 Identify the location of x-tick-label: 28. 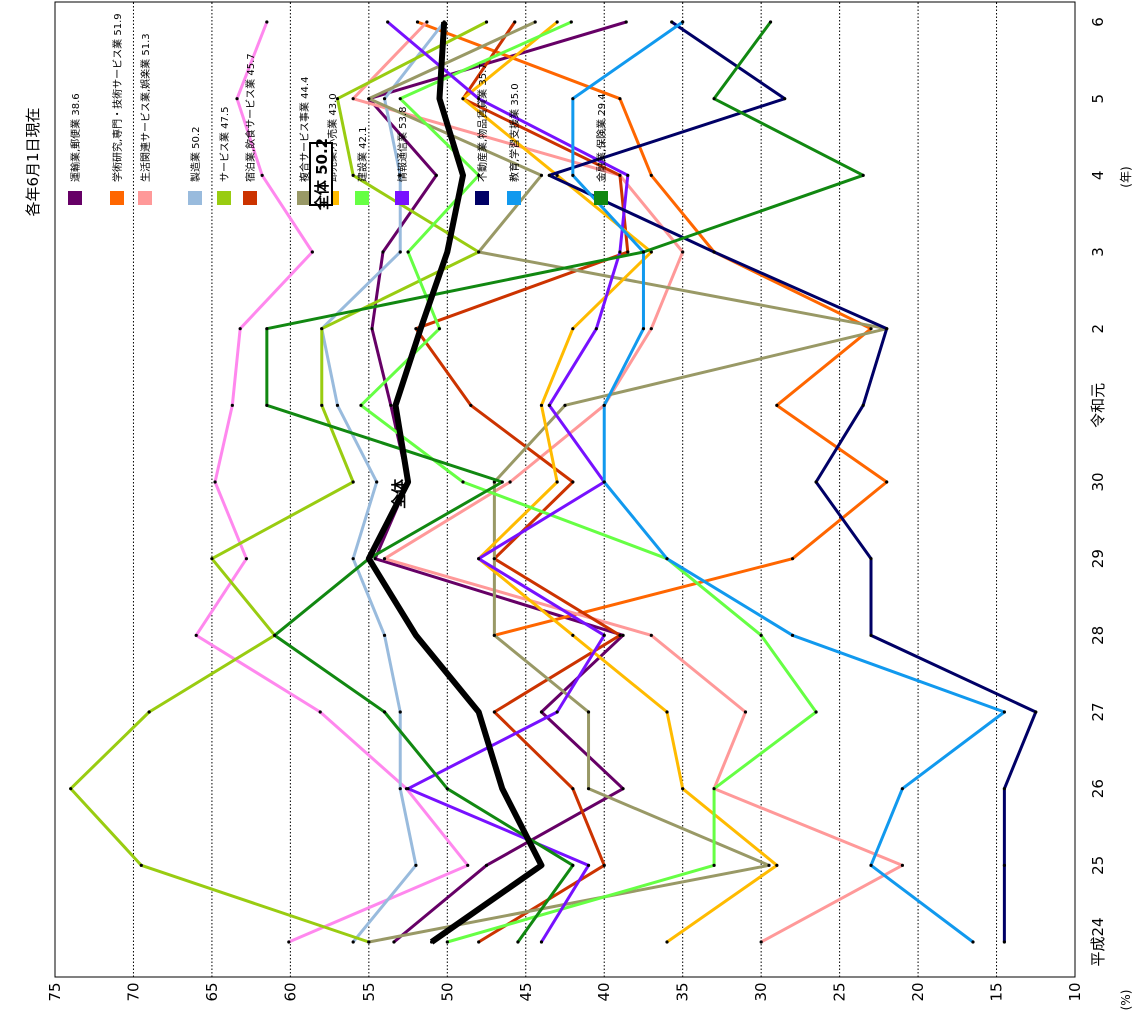
(1098, 635).